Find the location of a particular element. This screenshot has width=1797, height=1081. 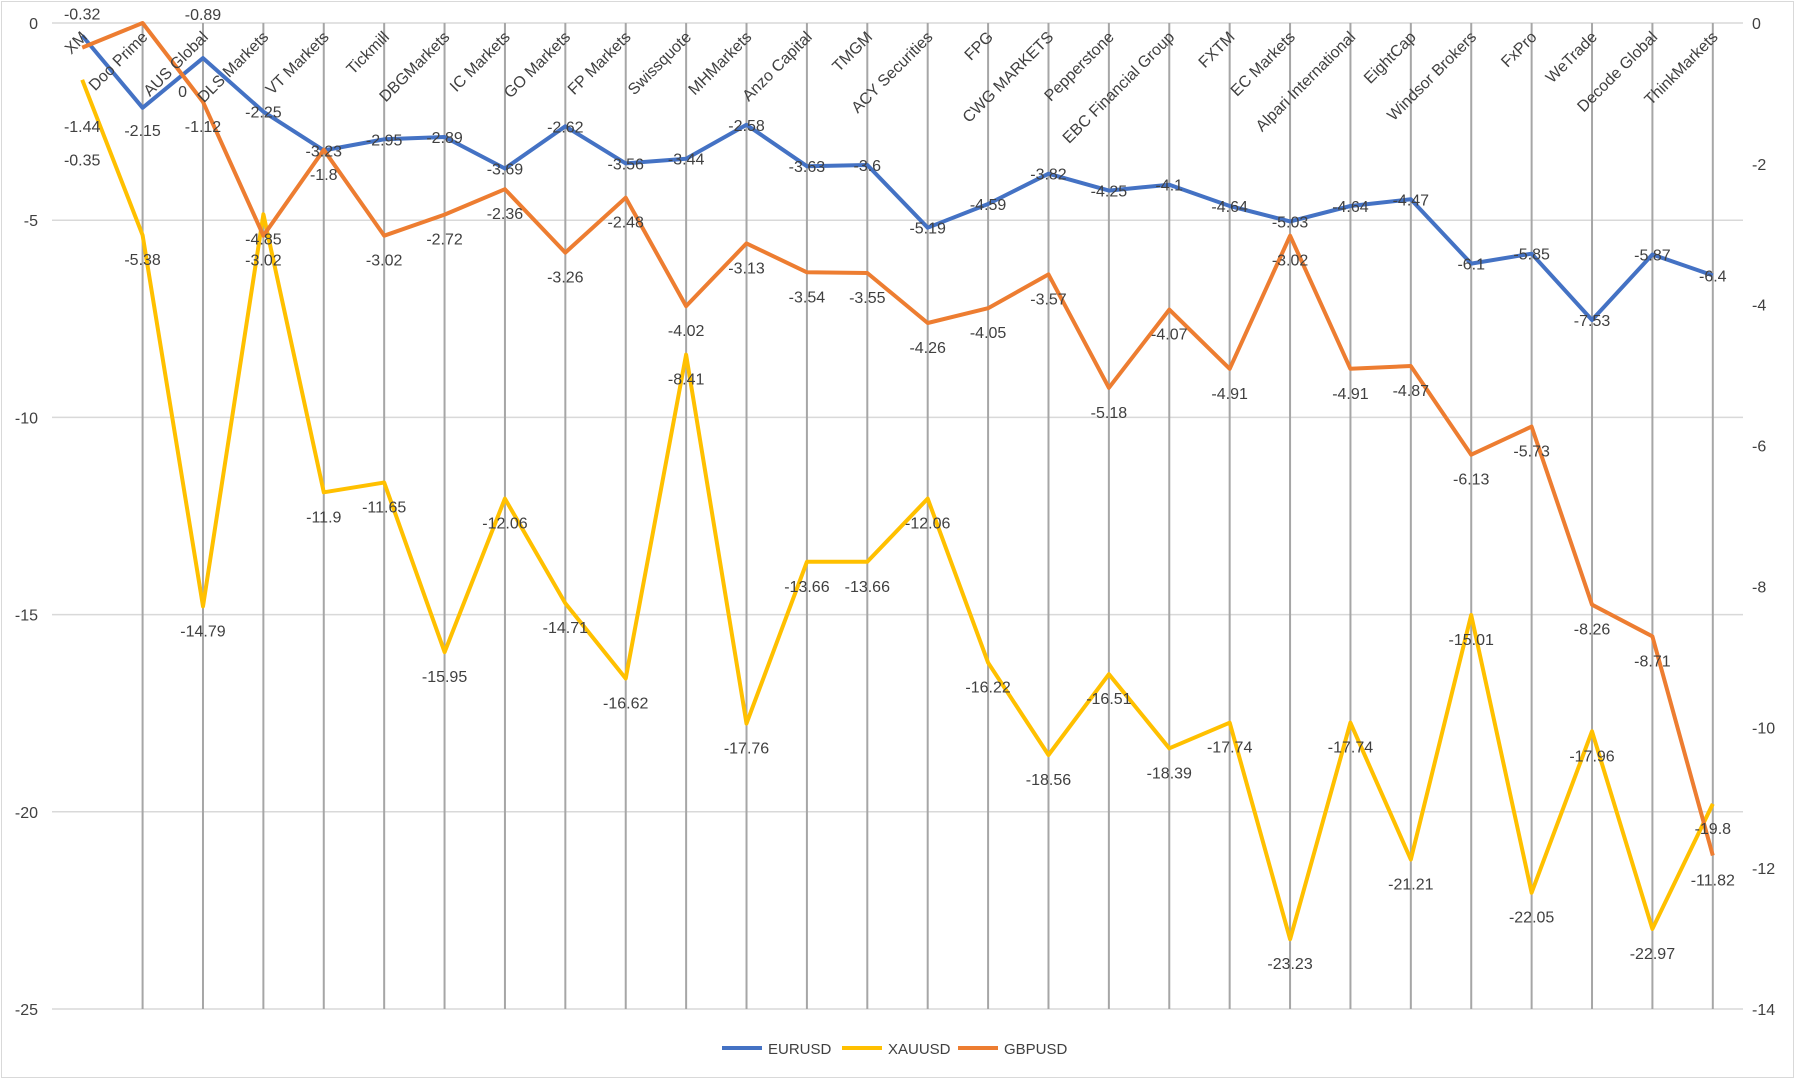

data-label-gbpusd: -3.54 is located at coordinates (807, 297).